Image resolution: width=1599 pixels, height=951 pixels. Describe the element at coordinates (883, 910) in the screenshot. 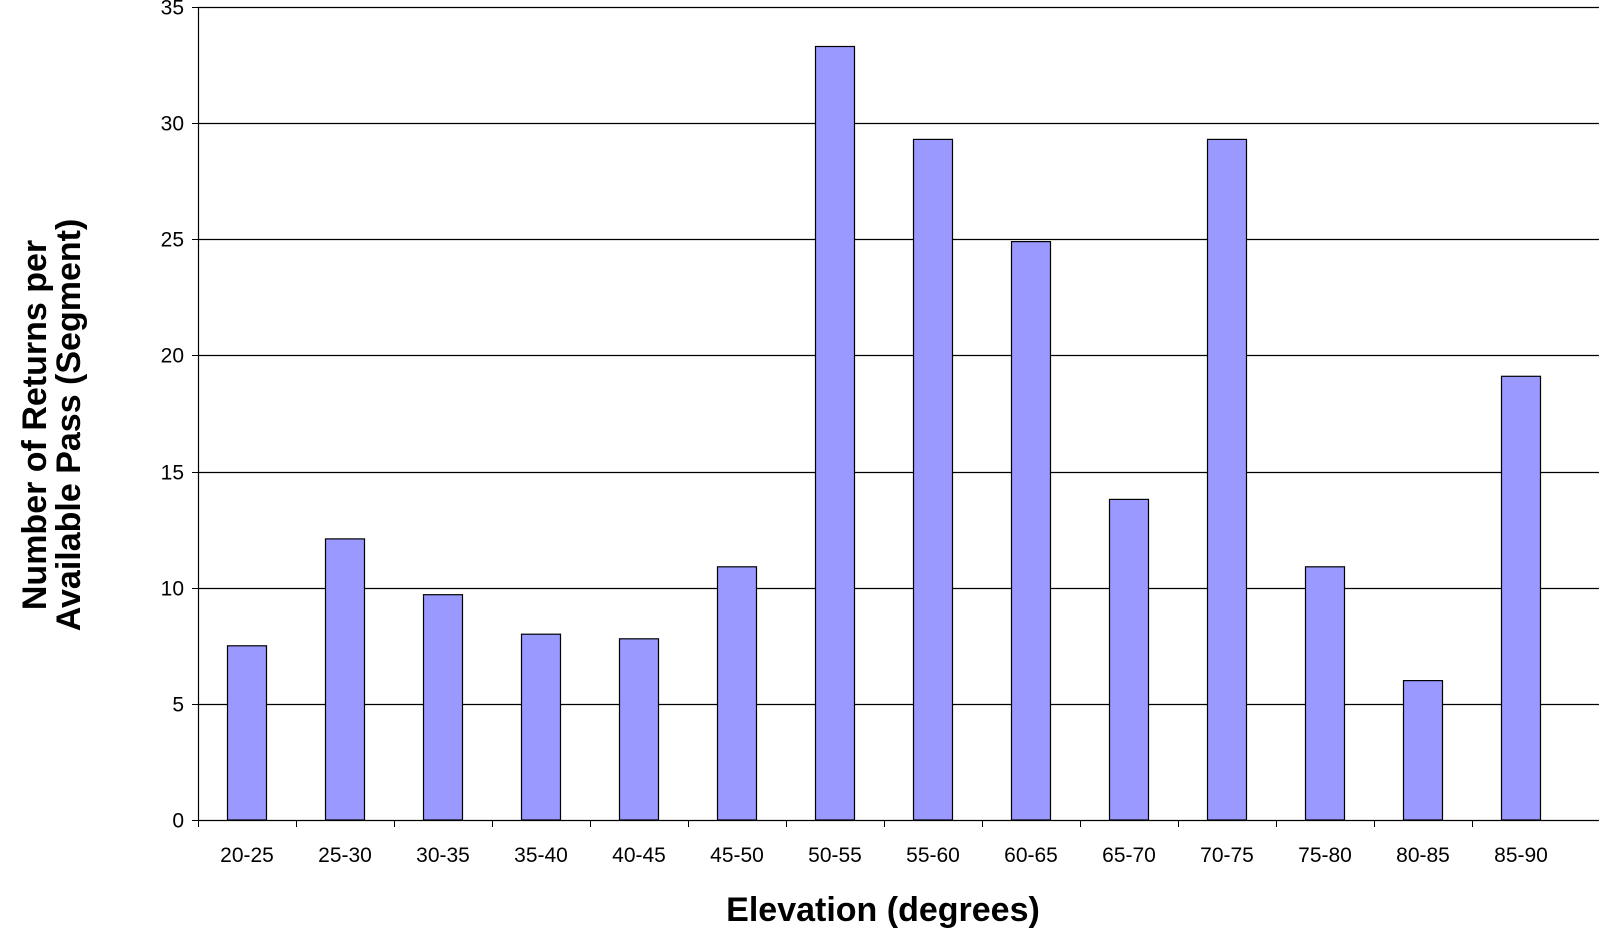

I see `x-axis-title: Elevation (degrees)` at that location.